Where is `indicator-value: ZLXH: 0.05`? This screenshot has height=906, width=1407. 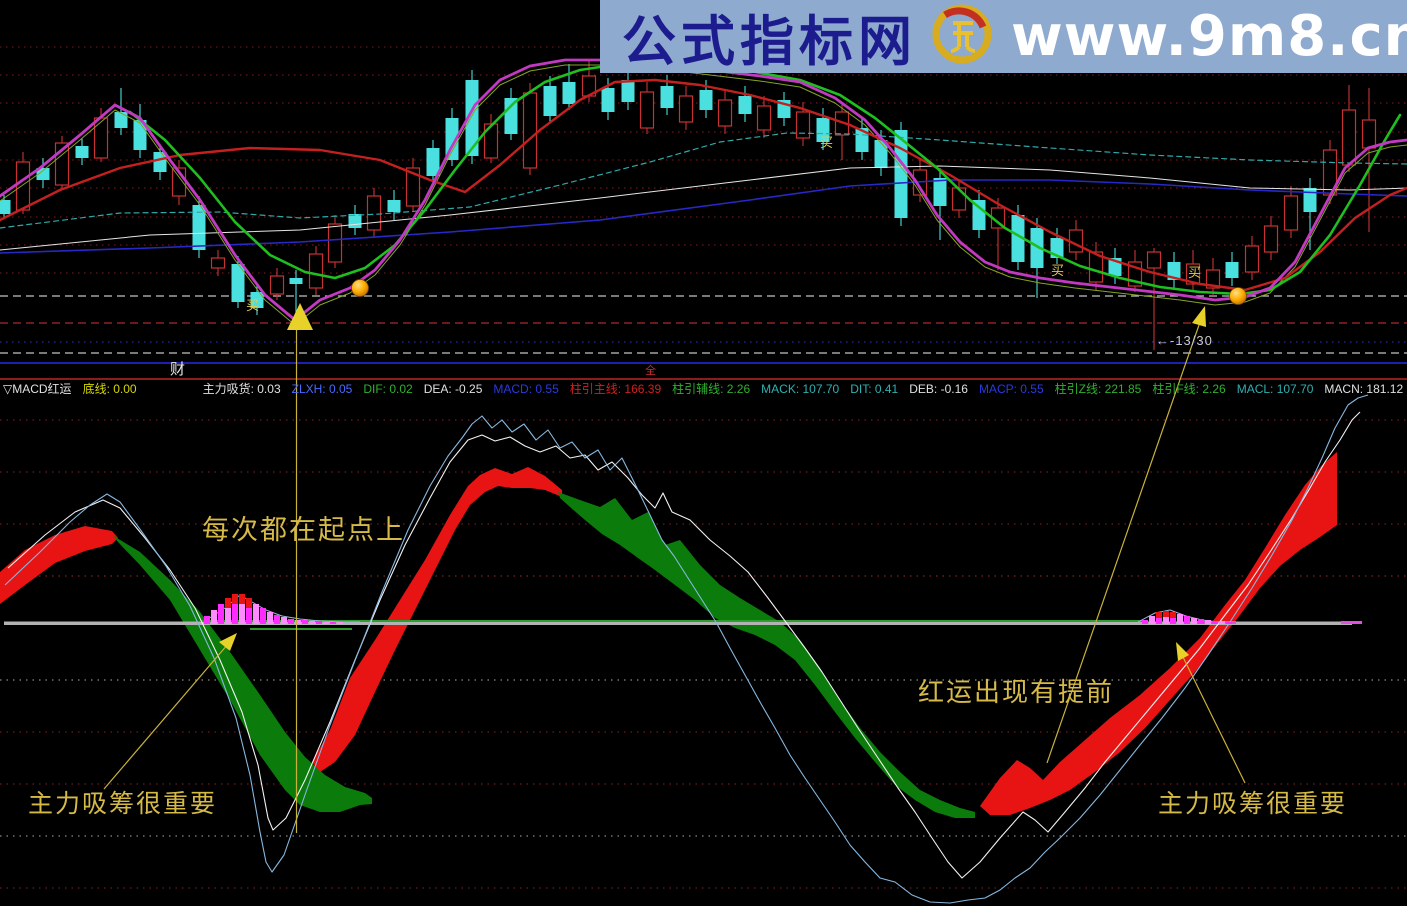 indicator-value: ZLXH: 0.05 is located at coordinates (322, 388).